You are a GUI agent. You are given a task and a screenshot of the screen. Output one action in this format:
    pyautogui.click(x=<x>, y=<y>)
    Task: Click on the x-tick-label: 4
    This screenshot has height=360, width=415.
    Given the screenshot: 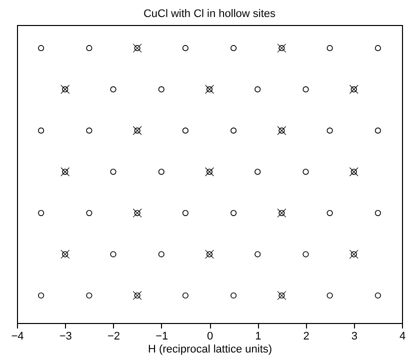 What is the action you would take?
    pyautogui.click(x=402, y=336)
    